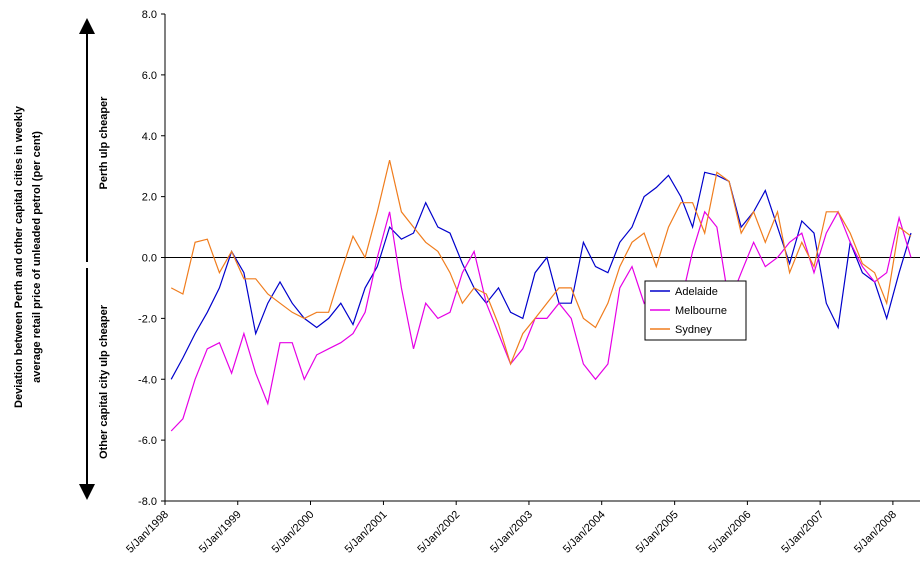  What do you see at coordinates (104, 381) in the screenshot?
I see `annotation: Other capital city ulp cheaper` at bounding box center [104, 381].